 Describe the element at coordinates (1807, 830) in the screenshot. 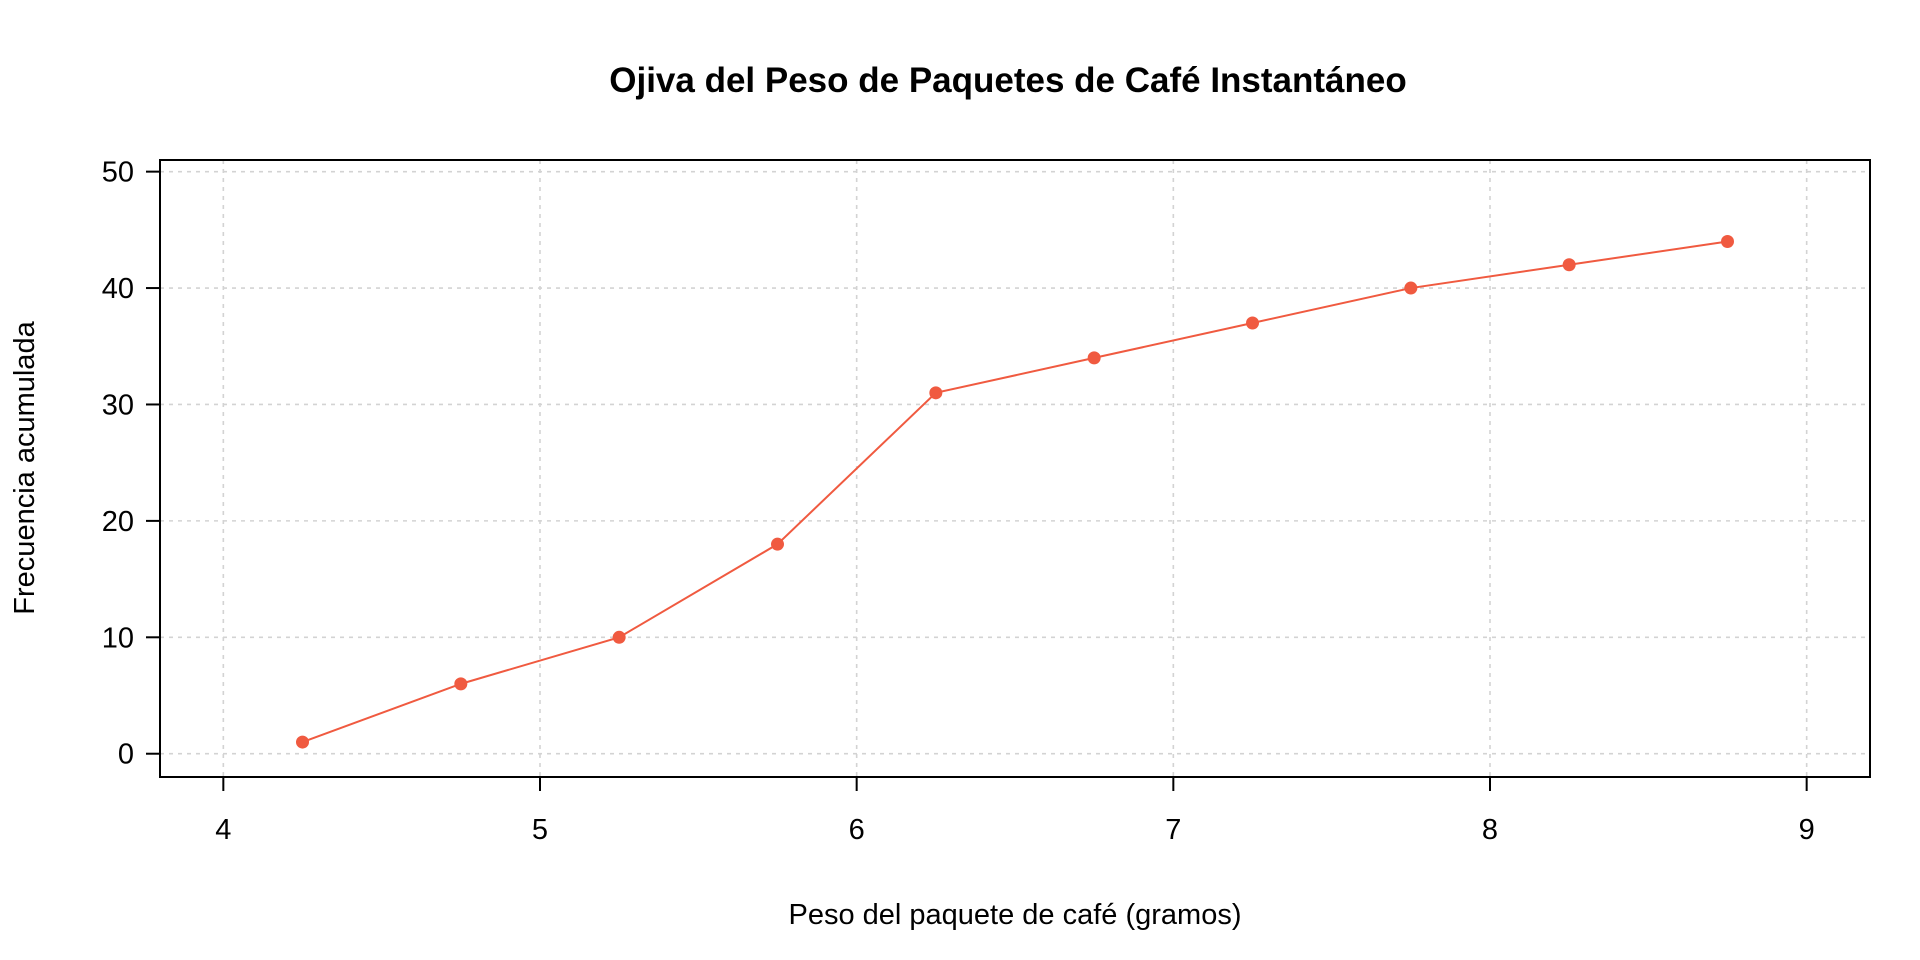

I see `x-tick-label-9: 9` at that location.